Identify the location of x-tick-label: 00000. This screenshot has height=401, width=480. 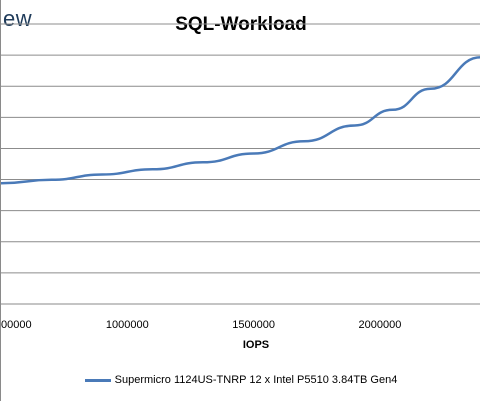
(16, 325).